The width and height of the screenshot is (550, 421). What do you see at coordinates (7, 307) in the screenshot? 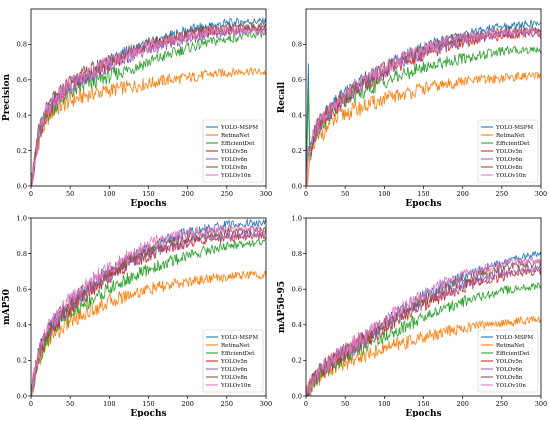
I see `y-axis-label: mAP50` at bounding box center [7, 307].